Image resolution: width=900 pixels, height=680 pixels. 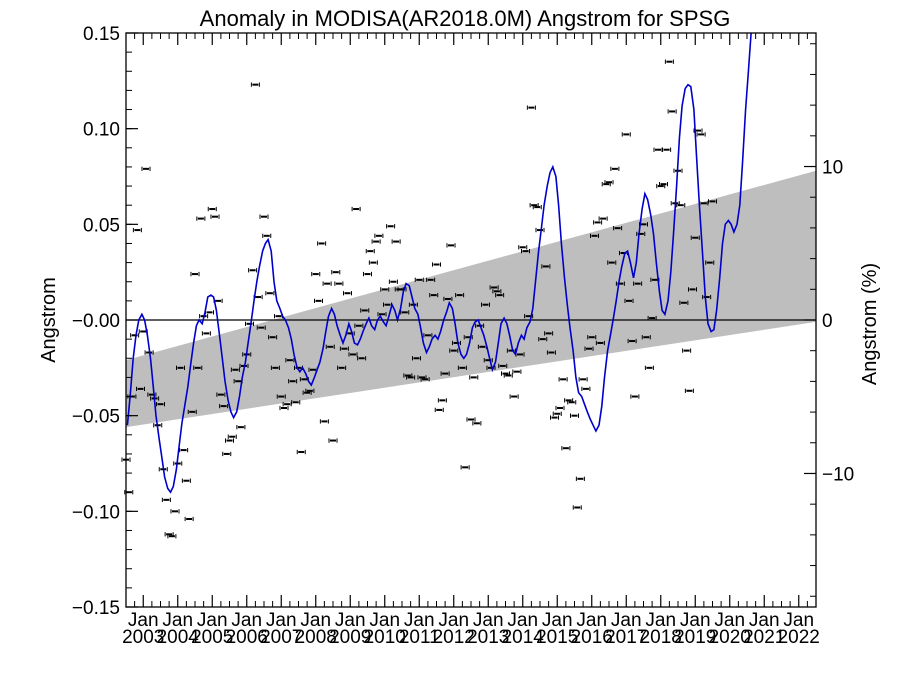 What do you see at coordinates (827, 321) in the screenshot?
I see `y2-tick-label: 0` at bounding box center [827, 321].